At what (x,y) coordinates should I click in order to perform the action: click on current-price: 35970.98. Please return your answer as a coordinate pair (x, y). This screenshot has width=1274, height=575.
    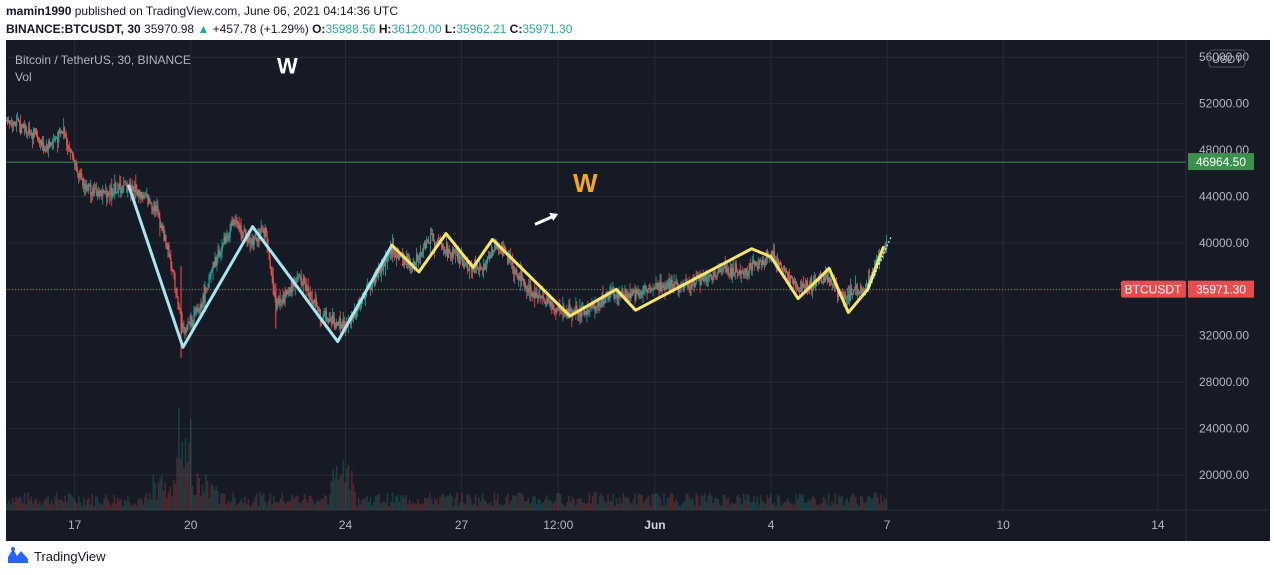
    Looking at the image, I should click on (169, 29).